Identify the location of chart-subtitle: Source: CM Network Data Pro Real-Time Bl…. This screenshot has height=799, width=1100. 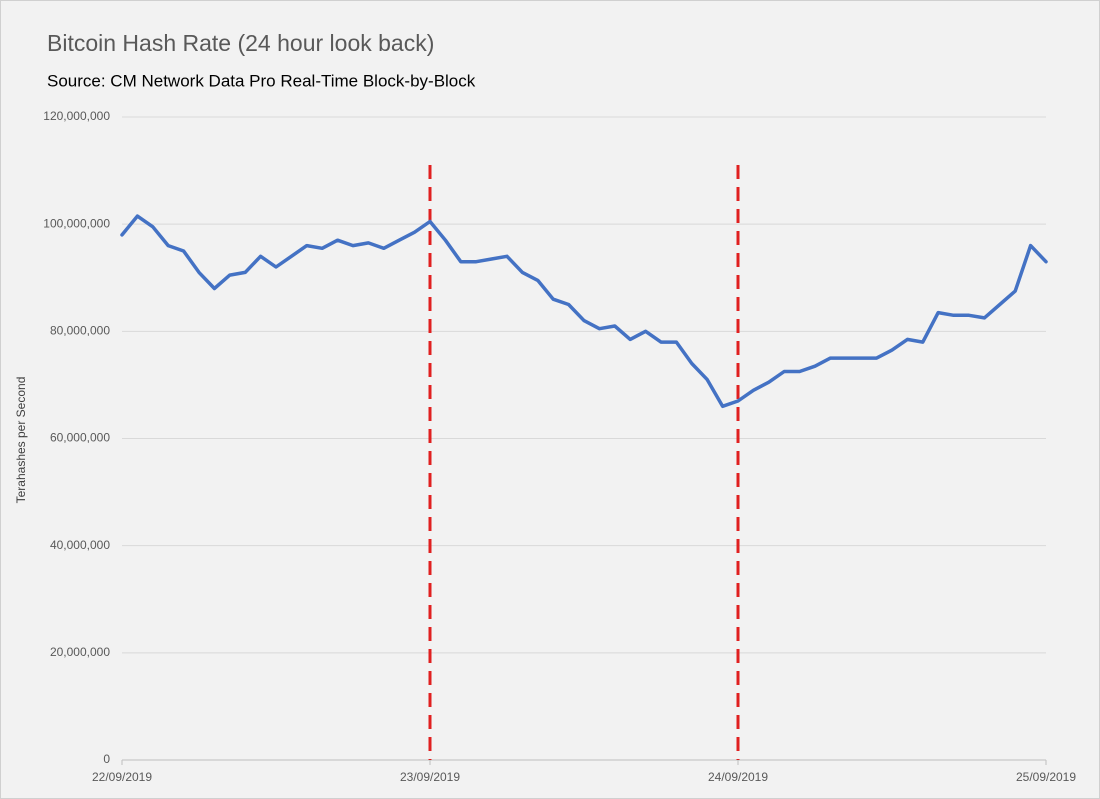
(261, 80).